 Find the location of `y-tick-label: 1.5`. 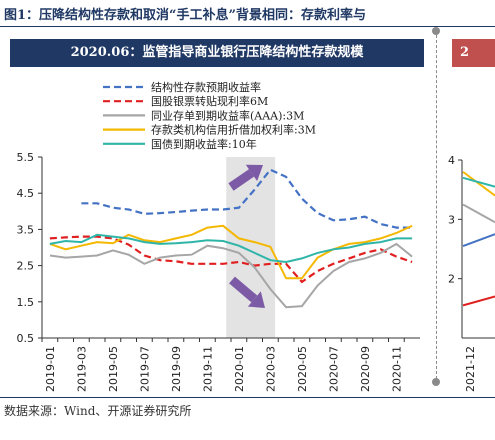

y-tick-label: 1.5 is located at coordinates (26, 302).